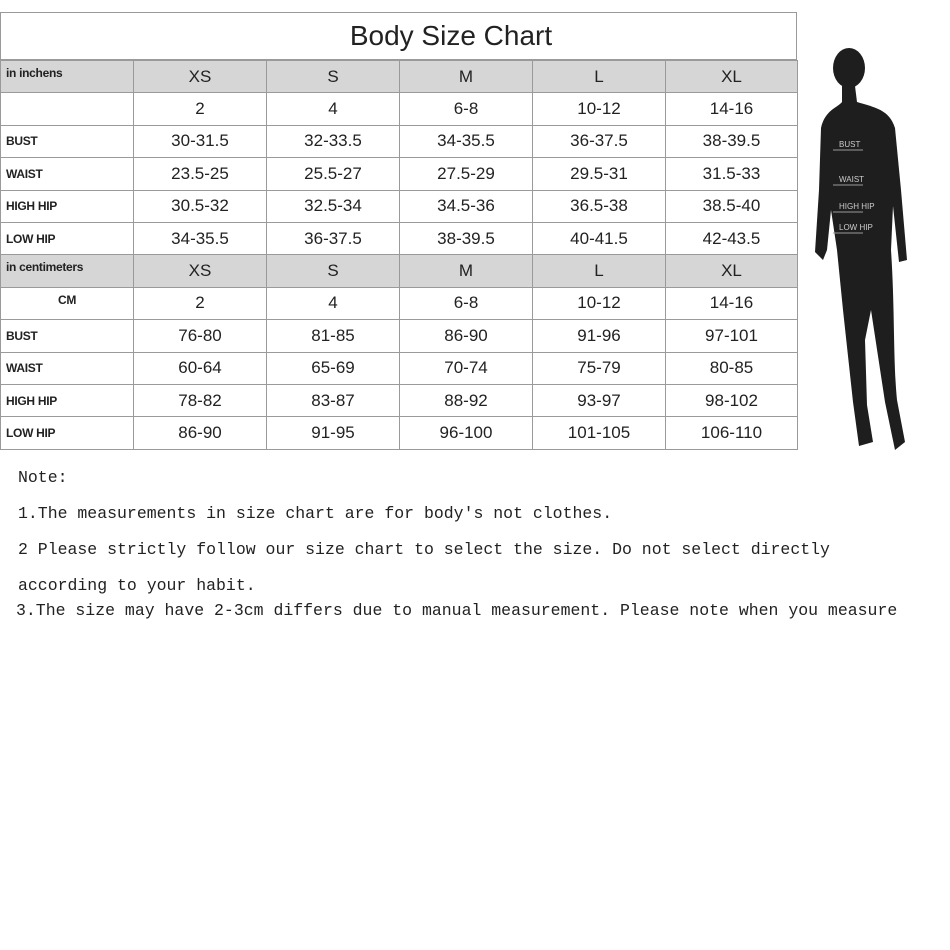  What do you see at coordinates (200, 206) in the screenshot?
I see `table-cell: 30.5-32` at bounding box center [200, 206].